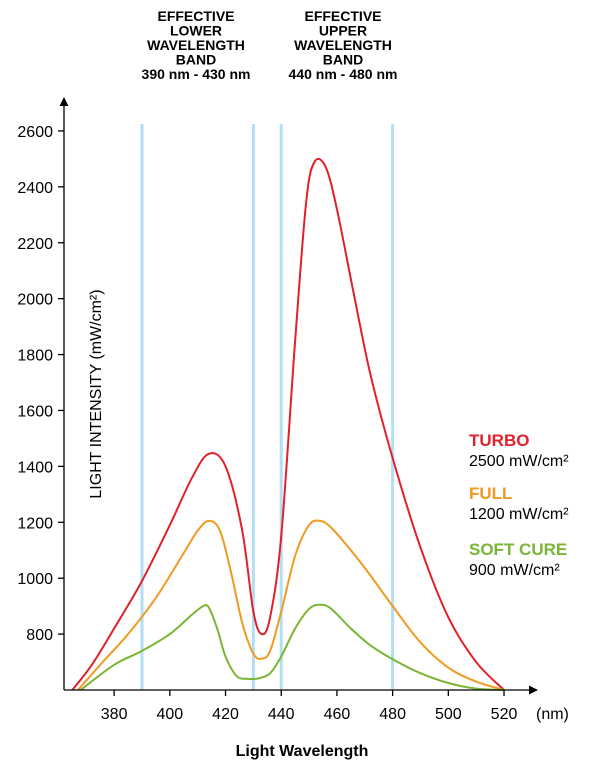 The width and height of the screenshot is (597, 763). Describe the element at coordinates (114, 714) in the screenshot. I see `x-tick-label: 380` at that location.